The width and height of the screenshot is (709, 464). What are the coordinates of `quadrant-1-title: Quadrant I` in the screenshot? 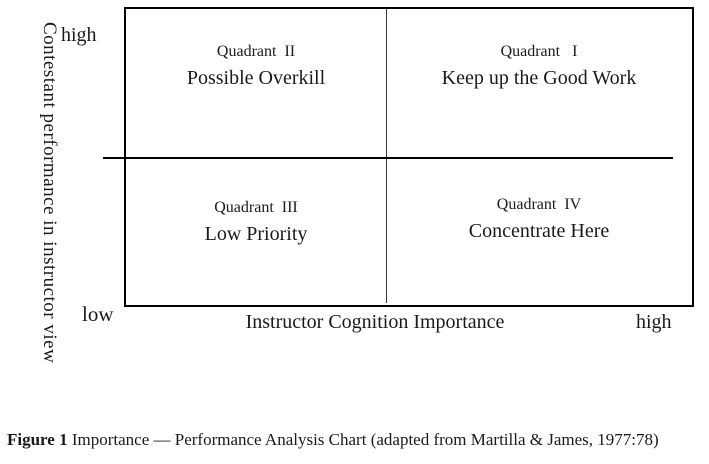 It's located at (539, 51).